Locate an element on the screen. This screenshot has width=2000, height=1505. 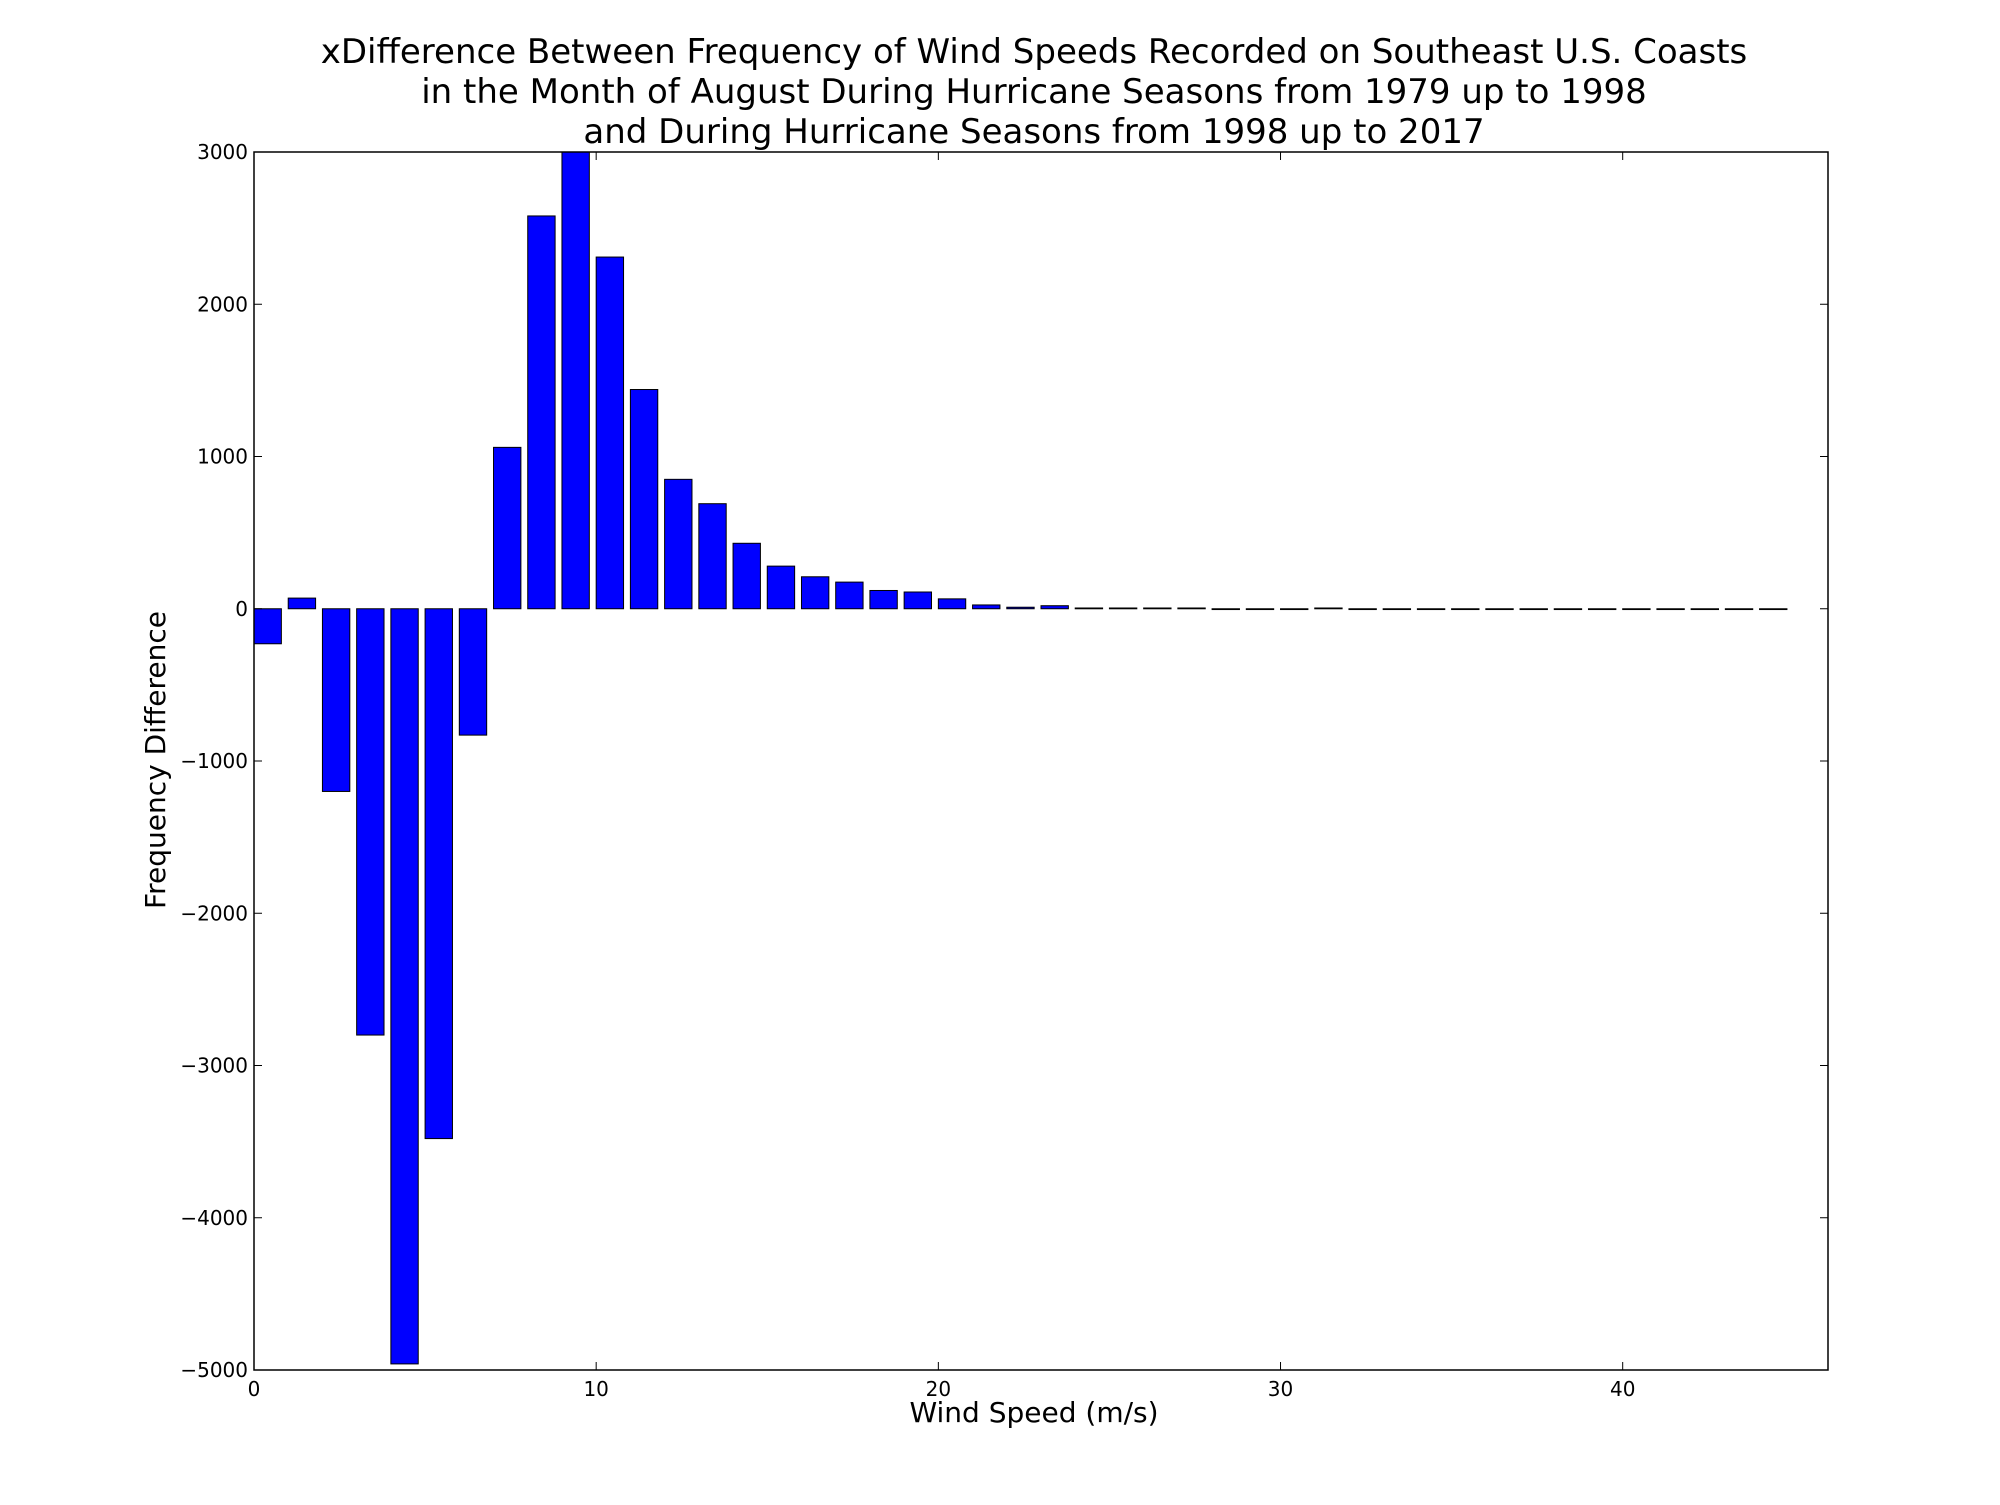
y-axis-label: Frequency Difference is located at coordinates (155, 760).